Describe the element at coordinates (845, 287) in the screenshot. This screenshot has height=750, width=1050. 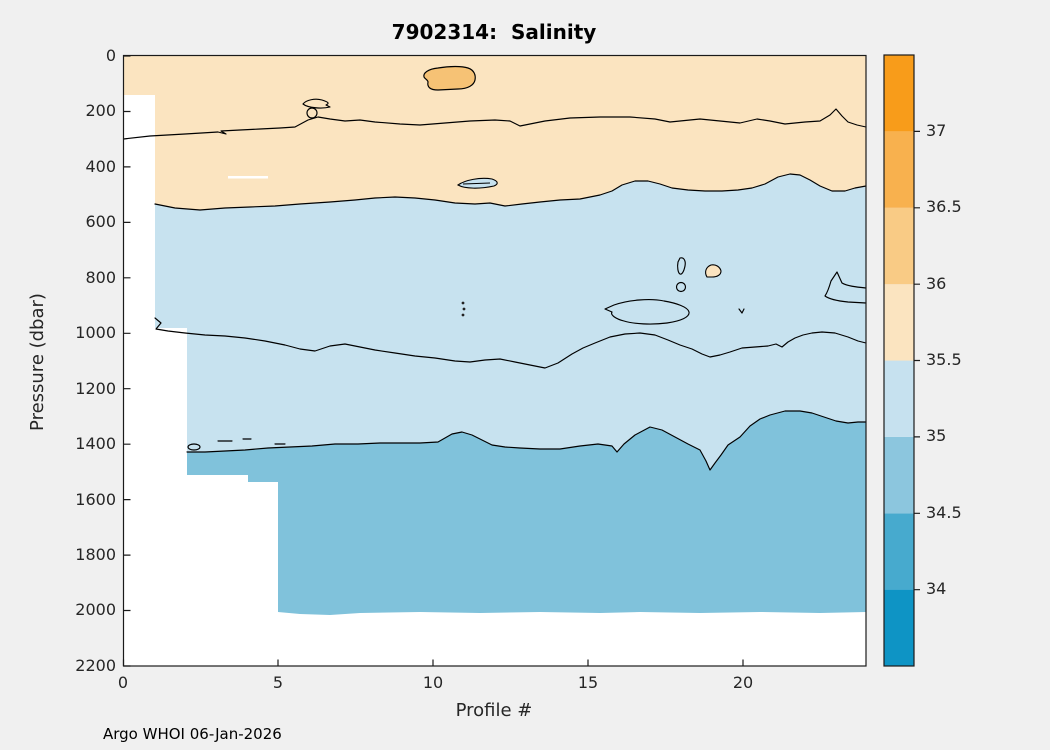
I see `right-edge-loop` at that location.